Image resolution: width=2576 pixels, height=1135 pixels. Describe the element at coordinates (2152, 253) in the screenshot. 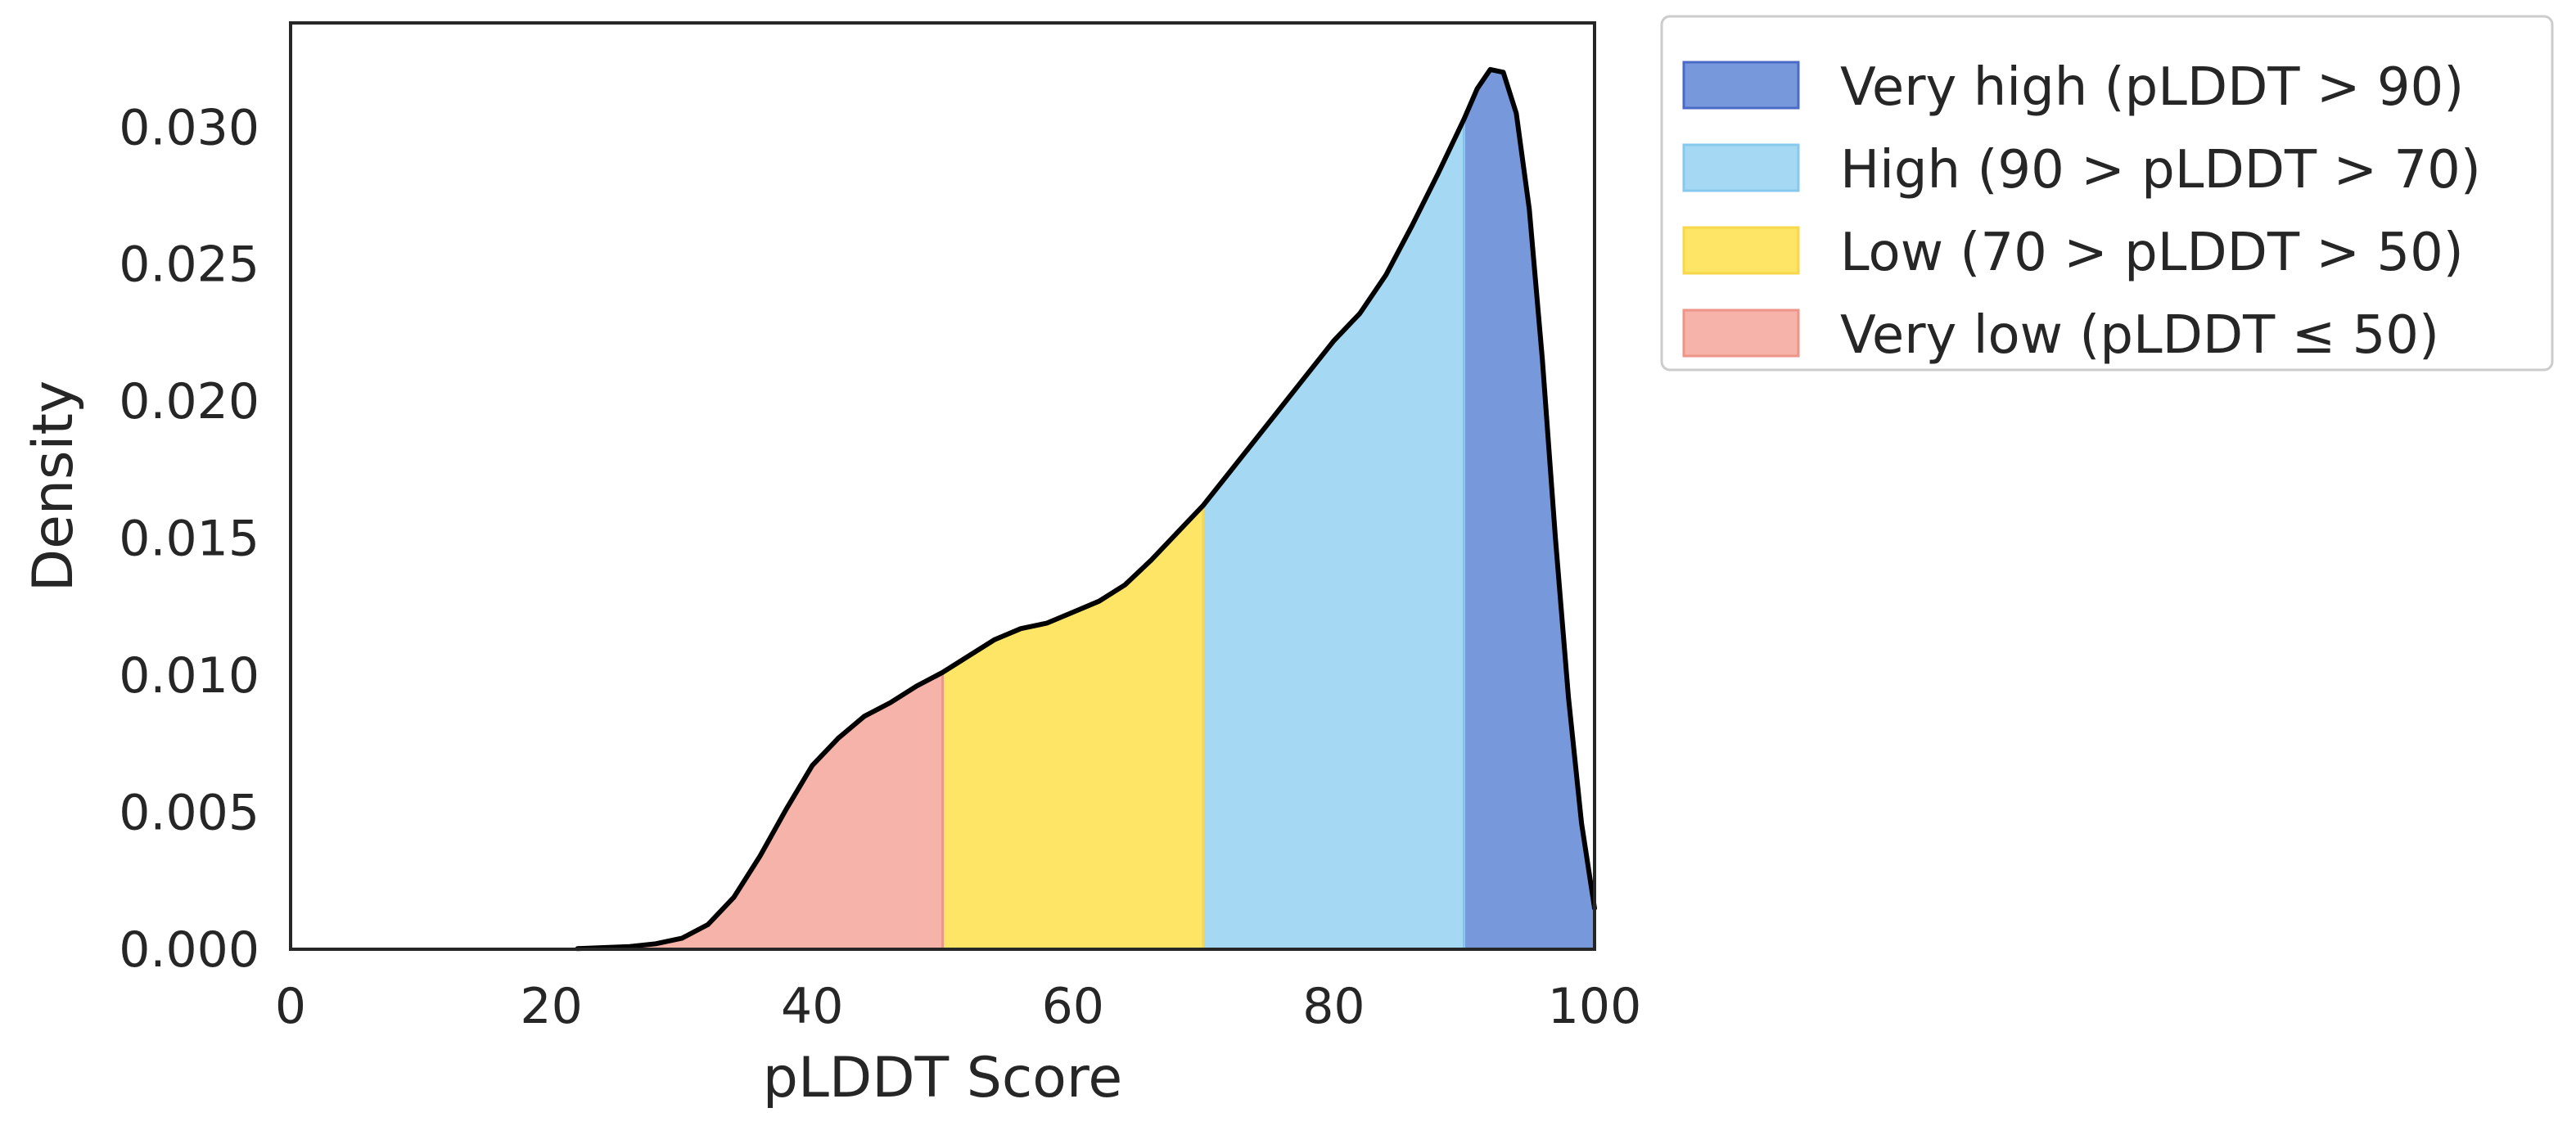

I see `legend-label-2: Low (70 > pLDDT > 50)` at that location.